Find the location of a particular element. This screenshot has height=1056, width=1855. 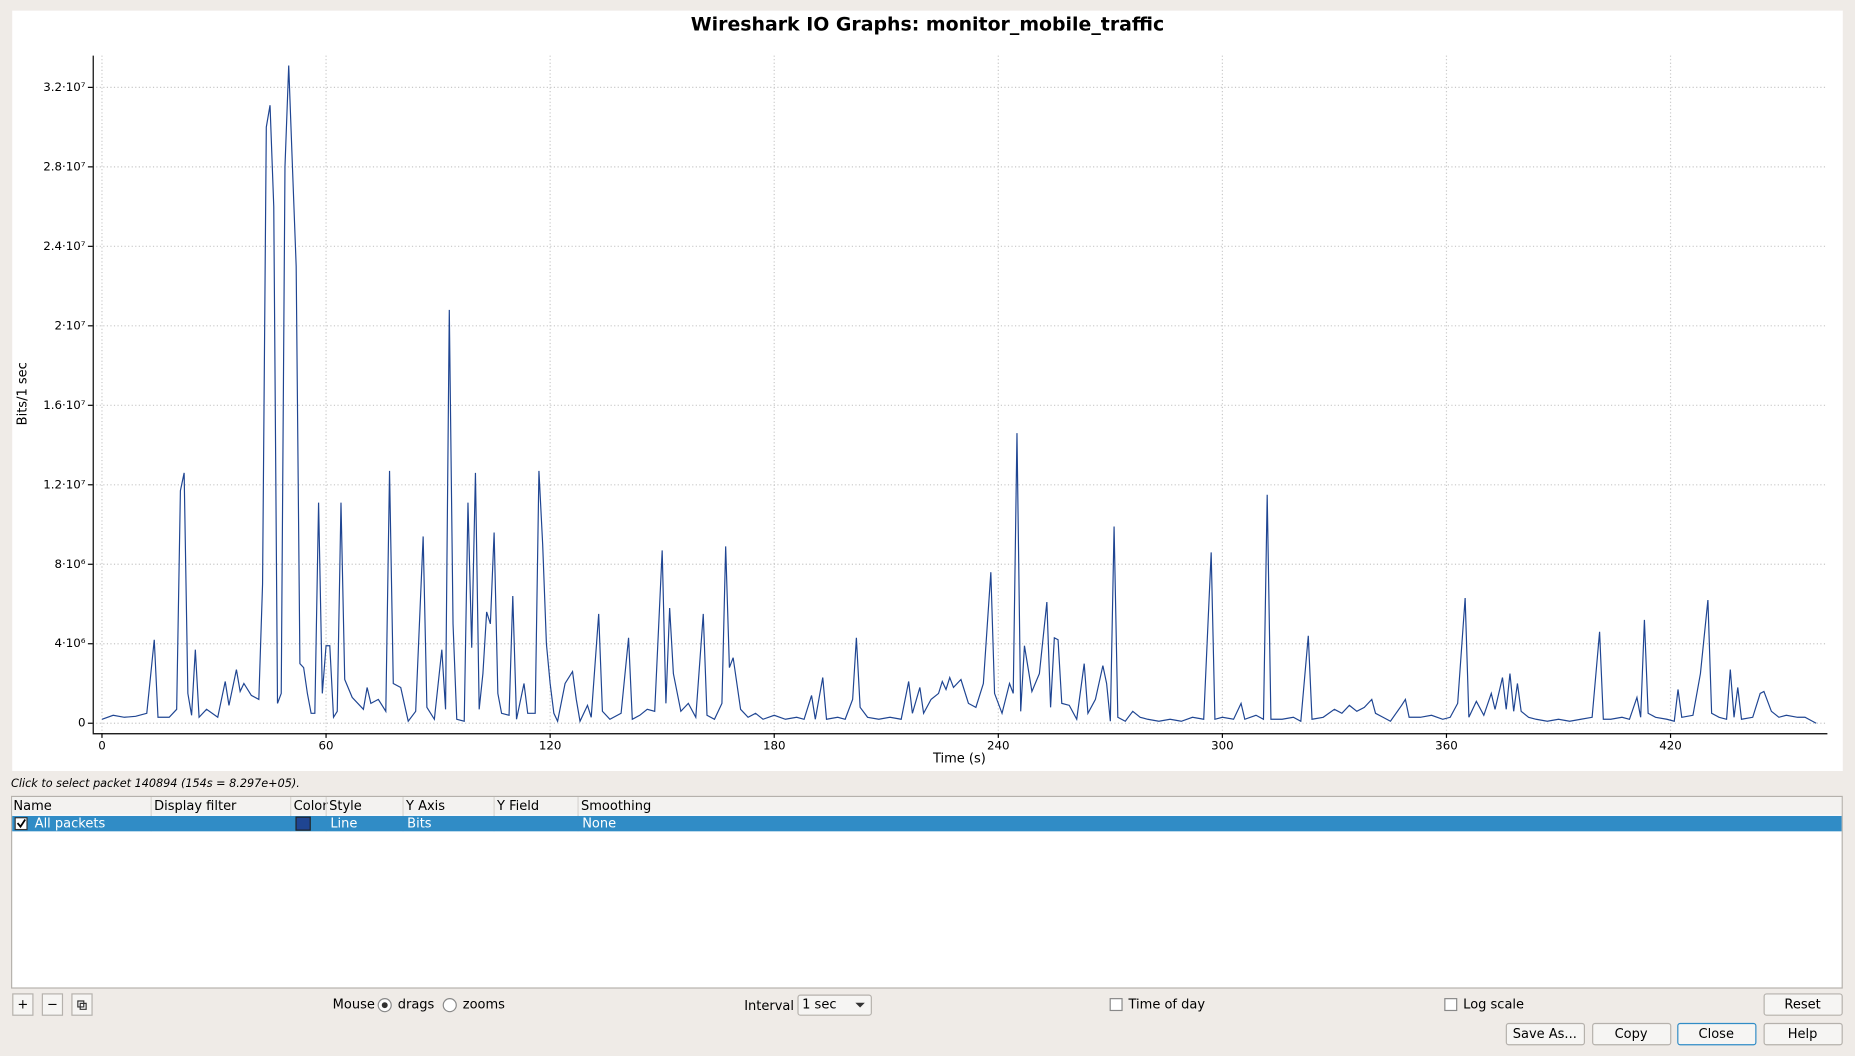

column-header: Color is located at coordinates (311, 806).